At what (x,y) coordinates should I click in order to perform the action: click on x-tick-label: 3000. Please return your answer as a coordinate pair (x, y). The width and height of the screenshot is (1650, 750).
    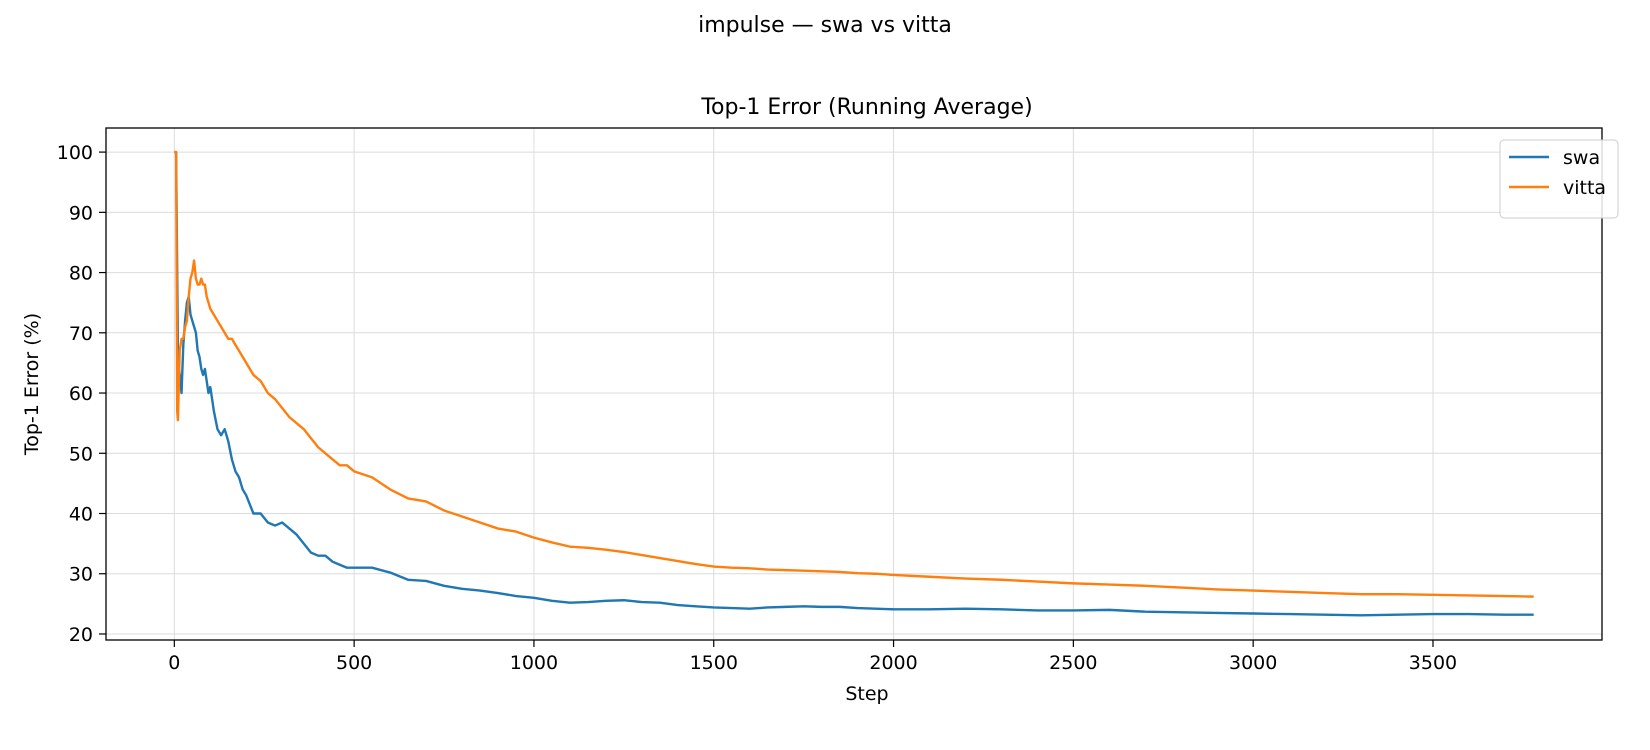
    Looking at the image, I should click on (1253, 663).